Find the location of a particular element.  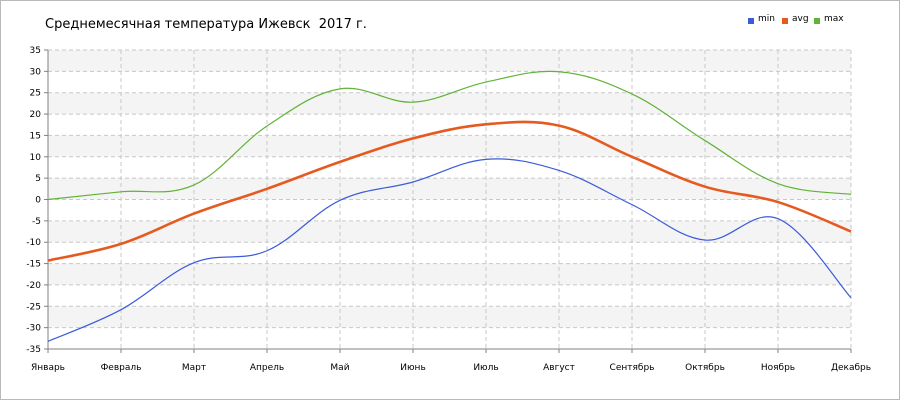

y-tick-label: -25 is located at coordinates (33, 307).